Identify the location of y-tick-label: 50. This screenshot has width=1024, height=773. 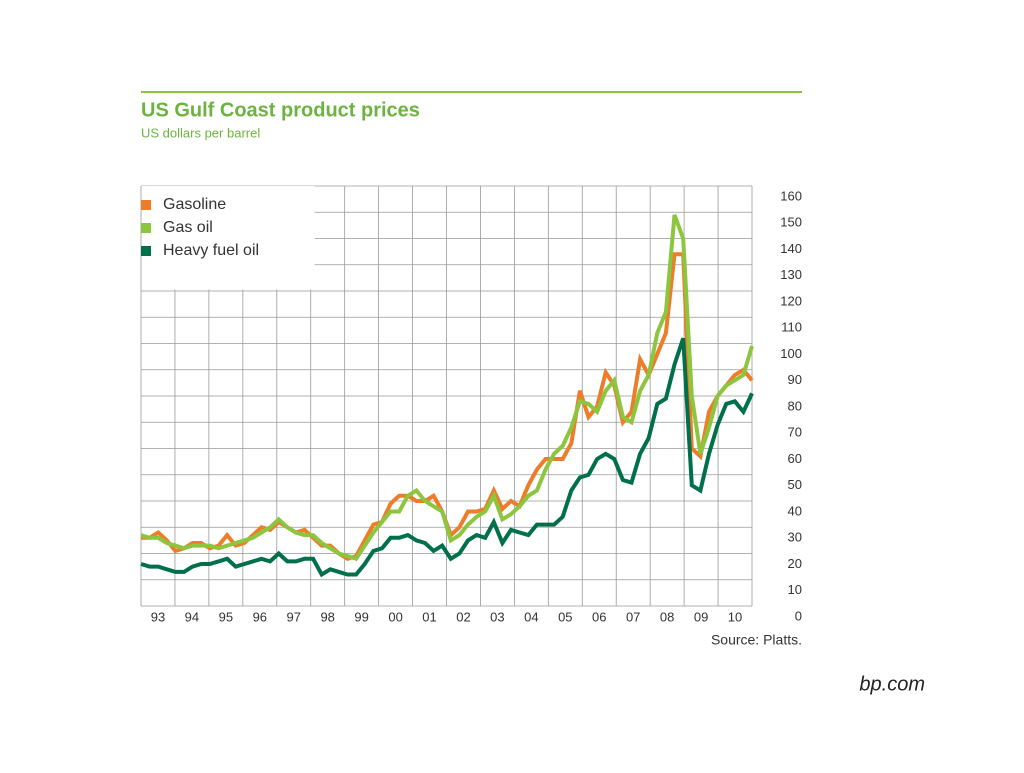
(795, 484).